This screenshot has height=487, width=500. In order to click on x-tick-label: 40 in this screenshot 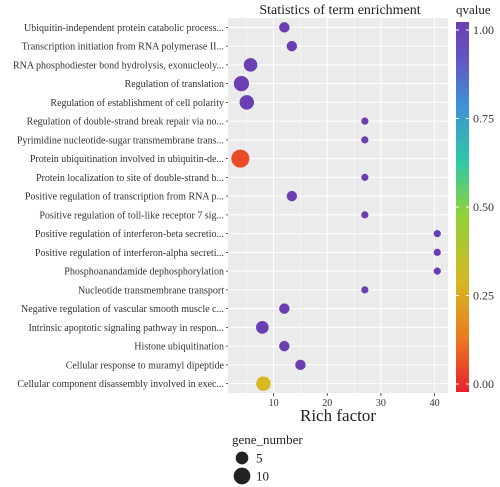, I will do `click(435, 403)`.